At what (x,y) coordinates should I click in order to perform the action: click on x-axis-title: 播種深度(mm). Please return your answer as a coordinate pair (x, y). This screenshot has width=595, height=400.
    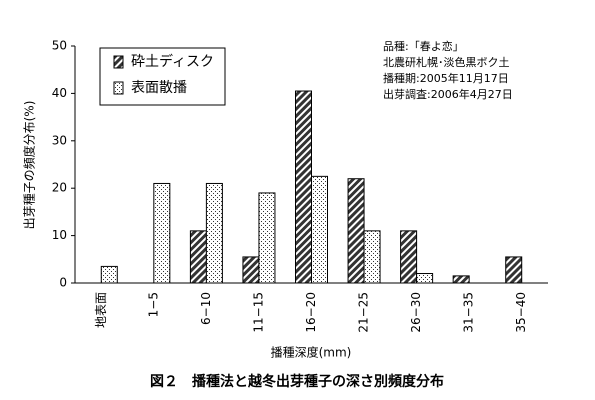
    Looking at the image, I should click on (311, 352).